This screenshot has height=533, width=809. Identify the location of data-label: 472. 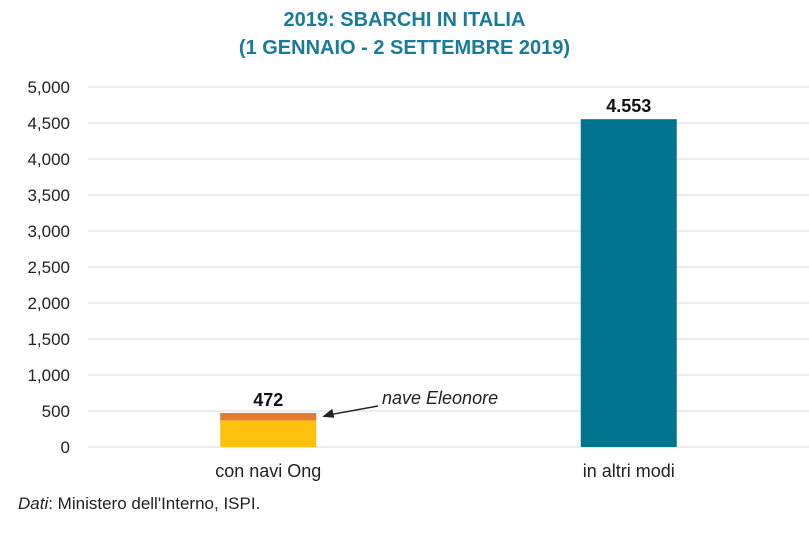
(268, 400).